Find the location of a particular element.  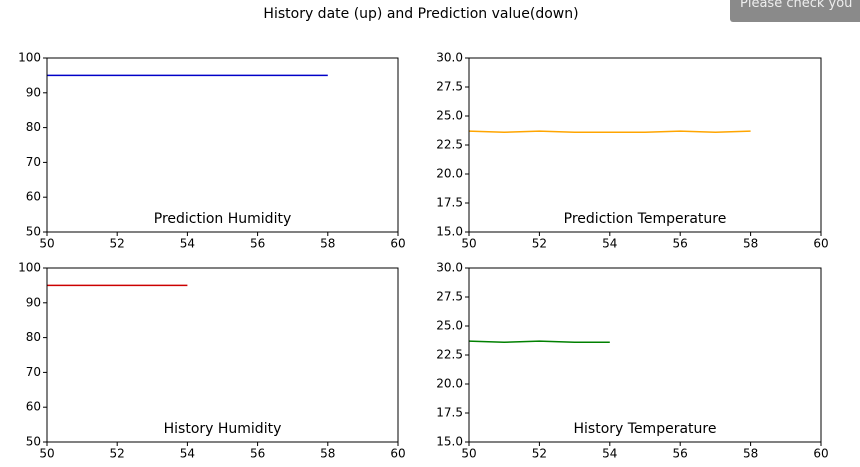

notice-button: Please check you is located at coordinates (795, 11).